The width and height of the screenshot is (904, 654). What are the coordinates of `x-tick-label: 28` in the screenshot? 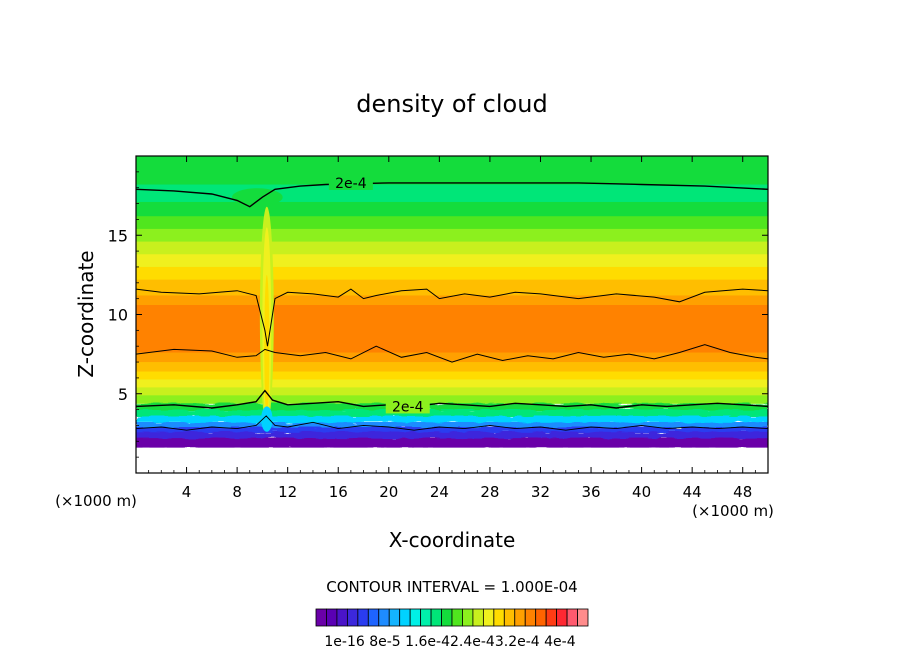 It's located at (489, 492).